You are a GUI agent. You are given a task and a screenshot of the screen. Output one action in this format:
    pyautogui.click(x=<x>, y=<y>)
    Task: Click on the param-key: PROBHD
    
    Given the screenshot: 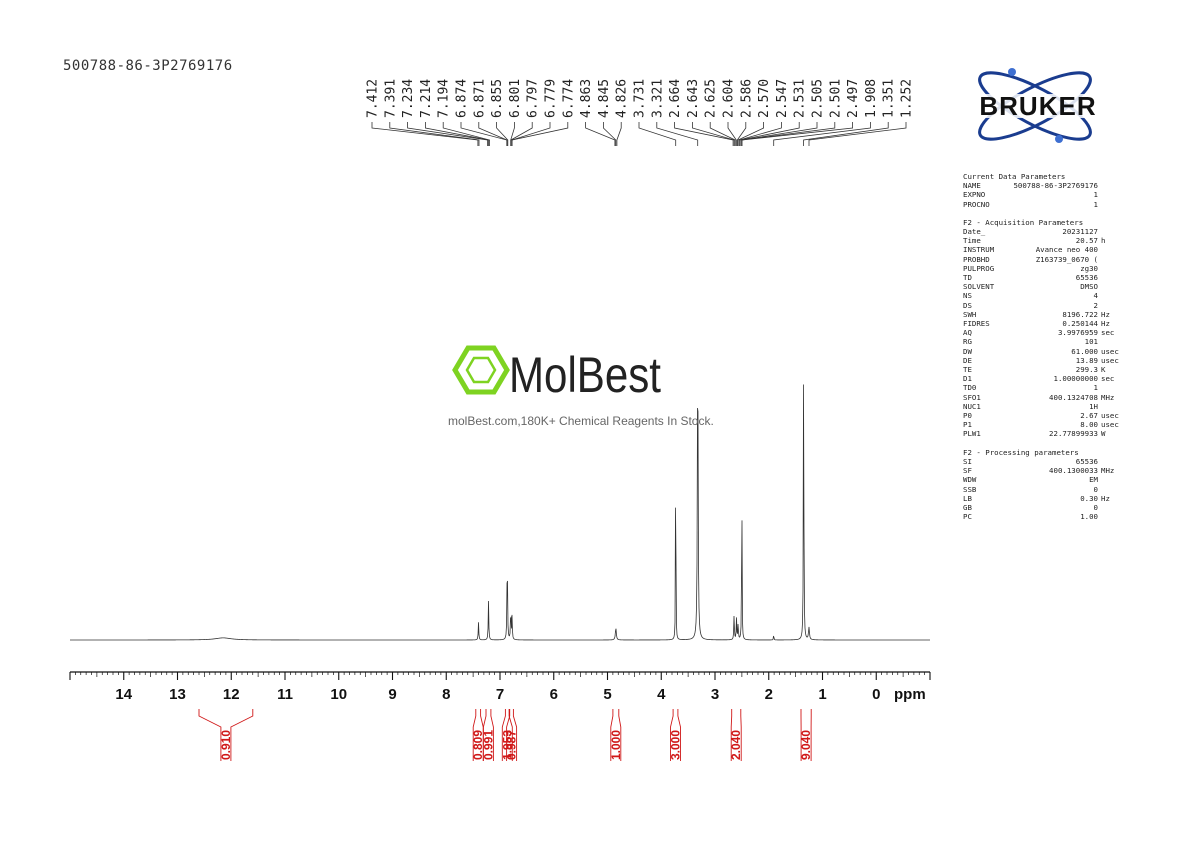 What is the action you would take?
    pyautogui.click(x=976, y=259)
    